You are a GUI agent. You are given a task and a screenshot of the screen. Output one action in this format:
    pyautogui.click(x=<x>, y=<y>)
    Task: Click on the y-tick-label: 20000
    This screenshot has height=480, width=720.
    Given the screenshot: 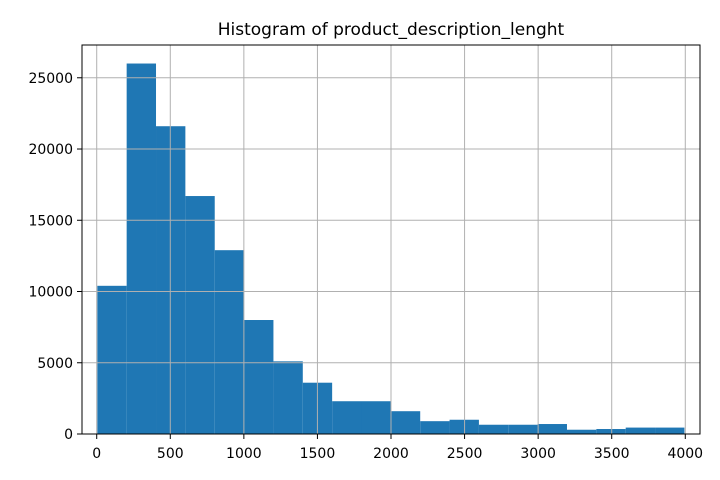 What is the action you would take?
    pyautogui.click(x=50, y=150)
    